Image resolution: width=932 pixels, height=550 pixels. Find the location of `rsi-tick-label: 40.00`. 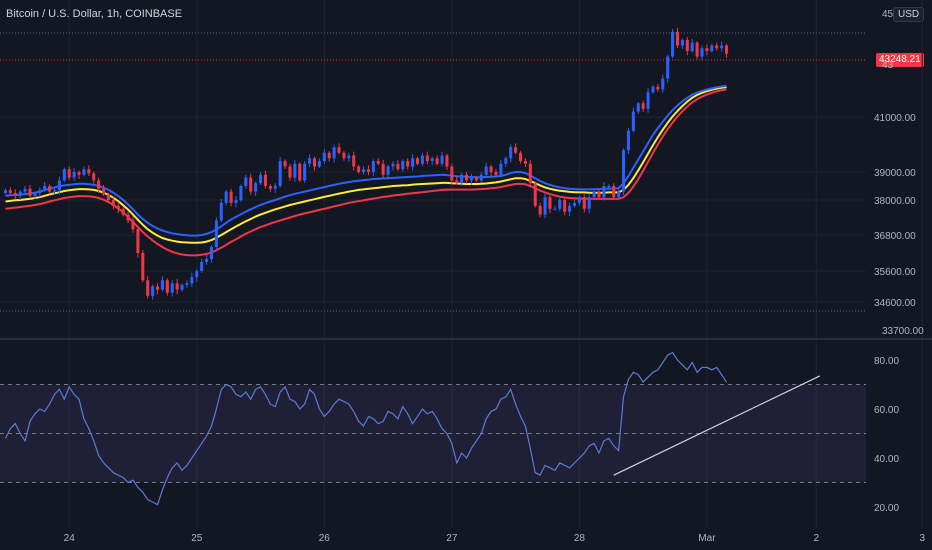

rsi-tick-label: 40.00 is located at coordinates (886, 459).